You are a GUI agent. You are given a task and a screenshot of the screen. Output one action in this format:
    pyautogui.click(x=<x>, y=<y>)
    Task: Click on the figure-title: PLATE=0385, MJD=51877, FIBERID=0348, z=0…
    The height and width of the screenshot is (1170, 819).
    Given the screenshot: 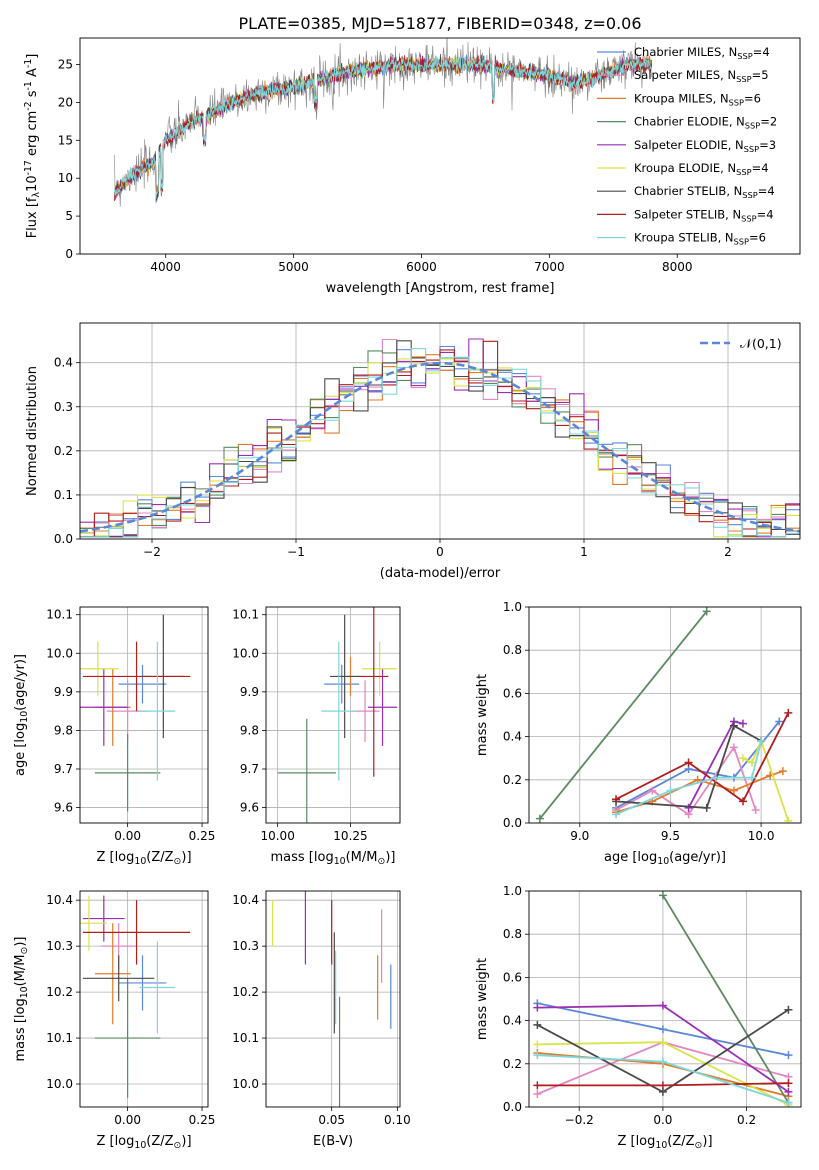 What is the action you would take?
    pyautogui.click(x=439, y=23)
    